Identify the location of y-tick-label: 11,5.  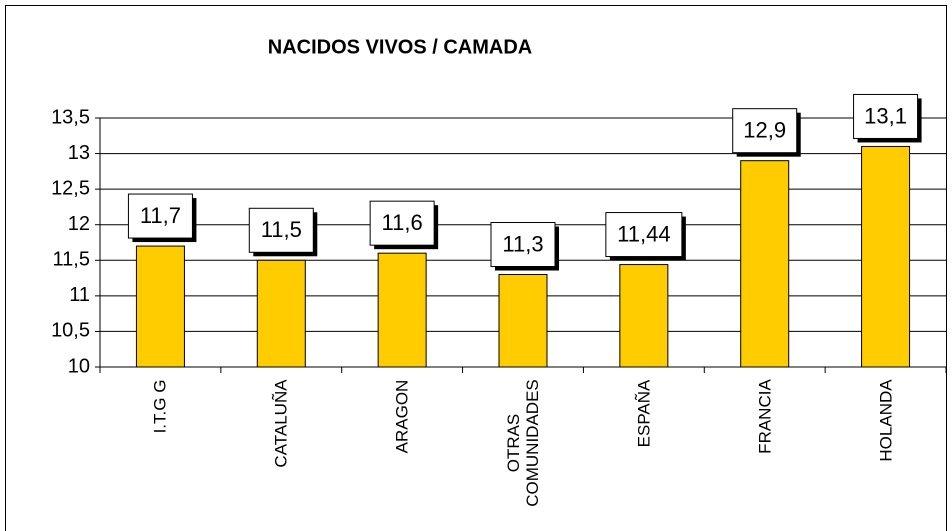
(71, 260).